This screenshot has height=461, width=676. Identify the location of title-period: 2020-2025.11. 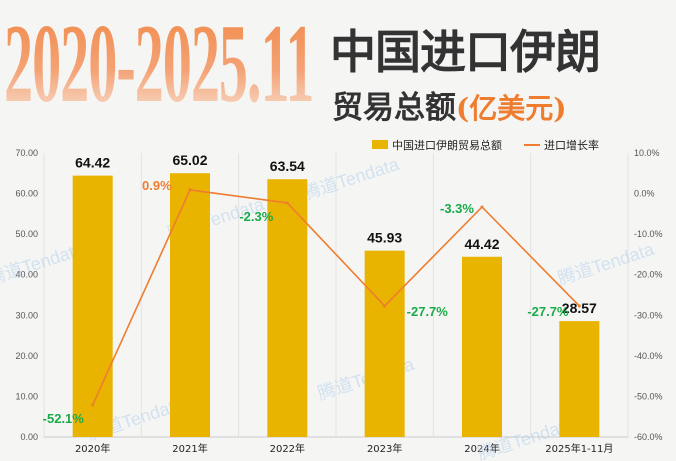
(159, 64).